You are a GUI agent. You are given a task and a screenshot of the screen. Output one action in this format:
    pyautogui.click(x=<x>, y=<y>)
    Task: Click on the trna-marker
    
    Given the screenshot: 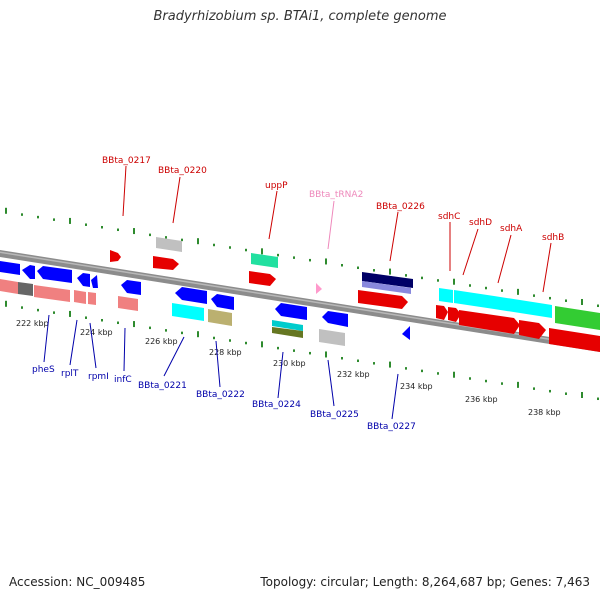 What is the action you would take?
    pyautogui.click(x=319, y=288)
    